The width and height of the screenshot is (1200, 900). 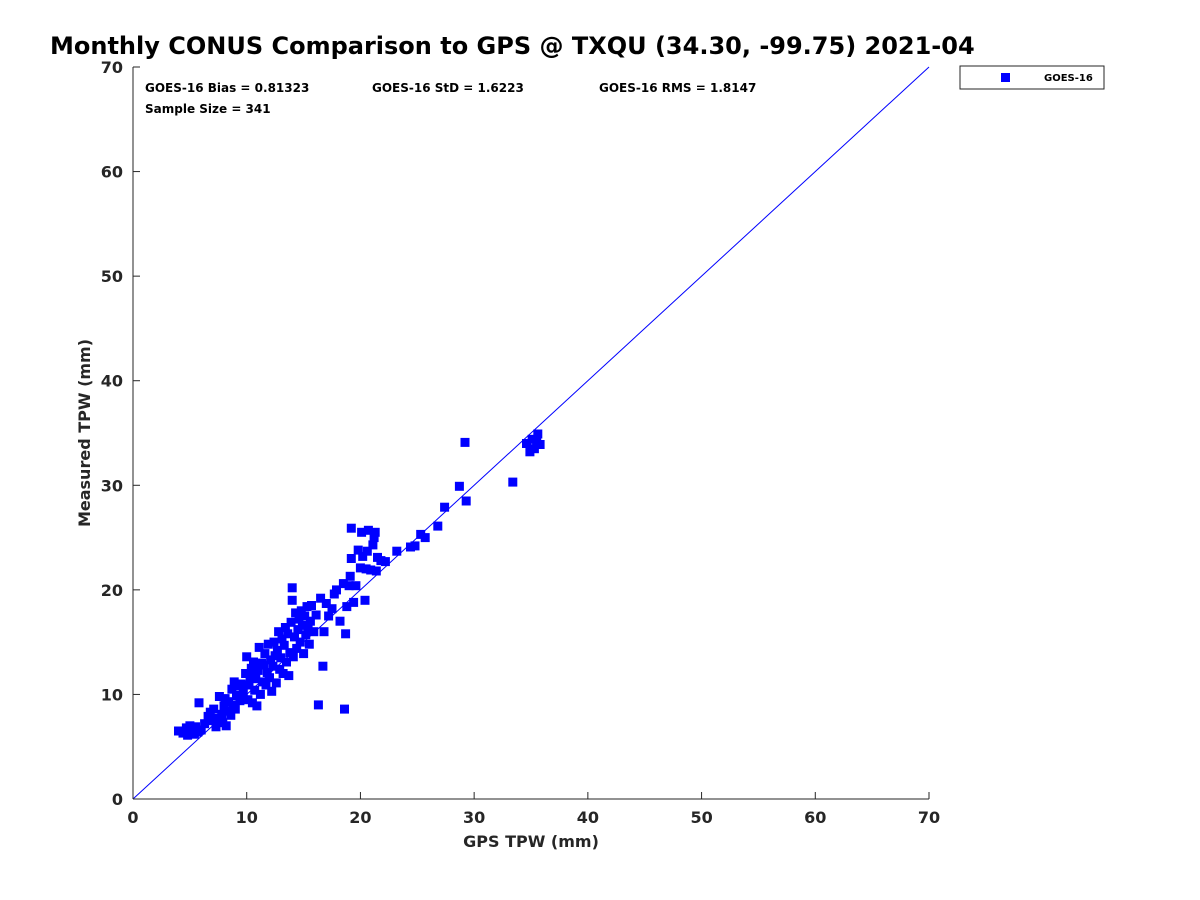 What do you see at coordinates (112, 381) in the screenshot?
I see `y-tick-label: 40` at bounding box center [112, 381].